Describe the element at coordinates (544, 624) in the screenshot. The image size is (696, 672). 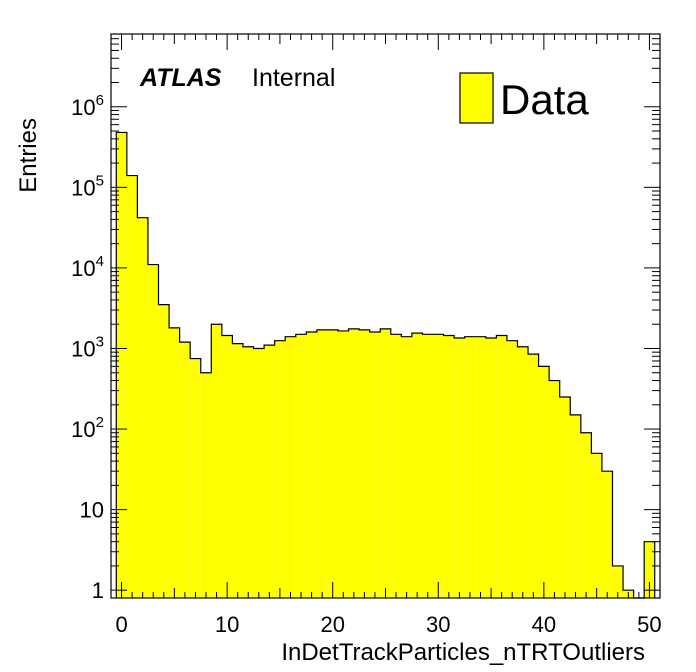
I see `x-tick-label: 40` at that location.